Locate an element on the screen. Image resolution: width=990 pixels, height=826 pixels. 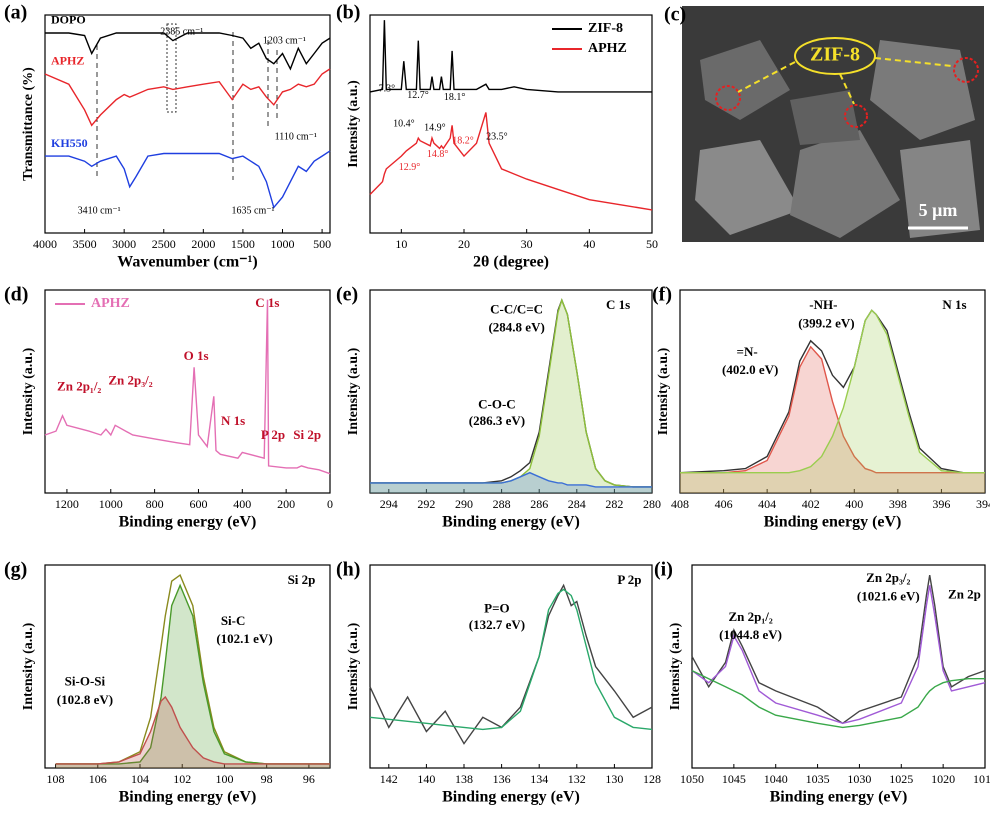
x-axis-label: Wavenumber (cm⁻¹) is located at coordinates (187, 262).